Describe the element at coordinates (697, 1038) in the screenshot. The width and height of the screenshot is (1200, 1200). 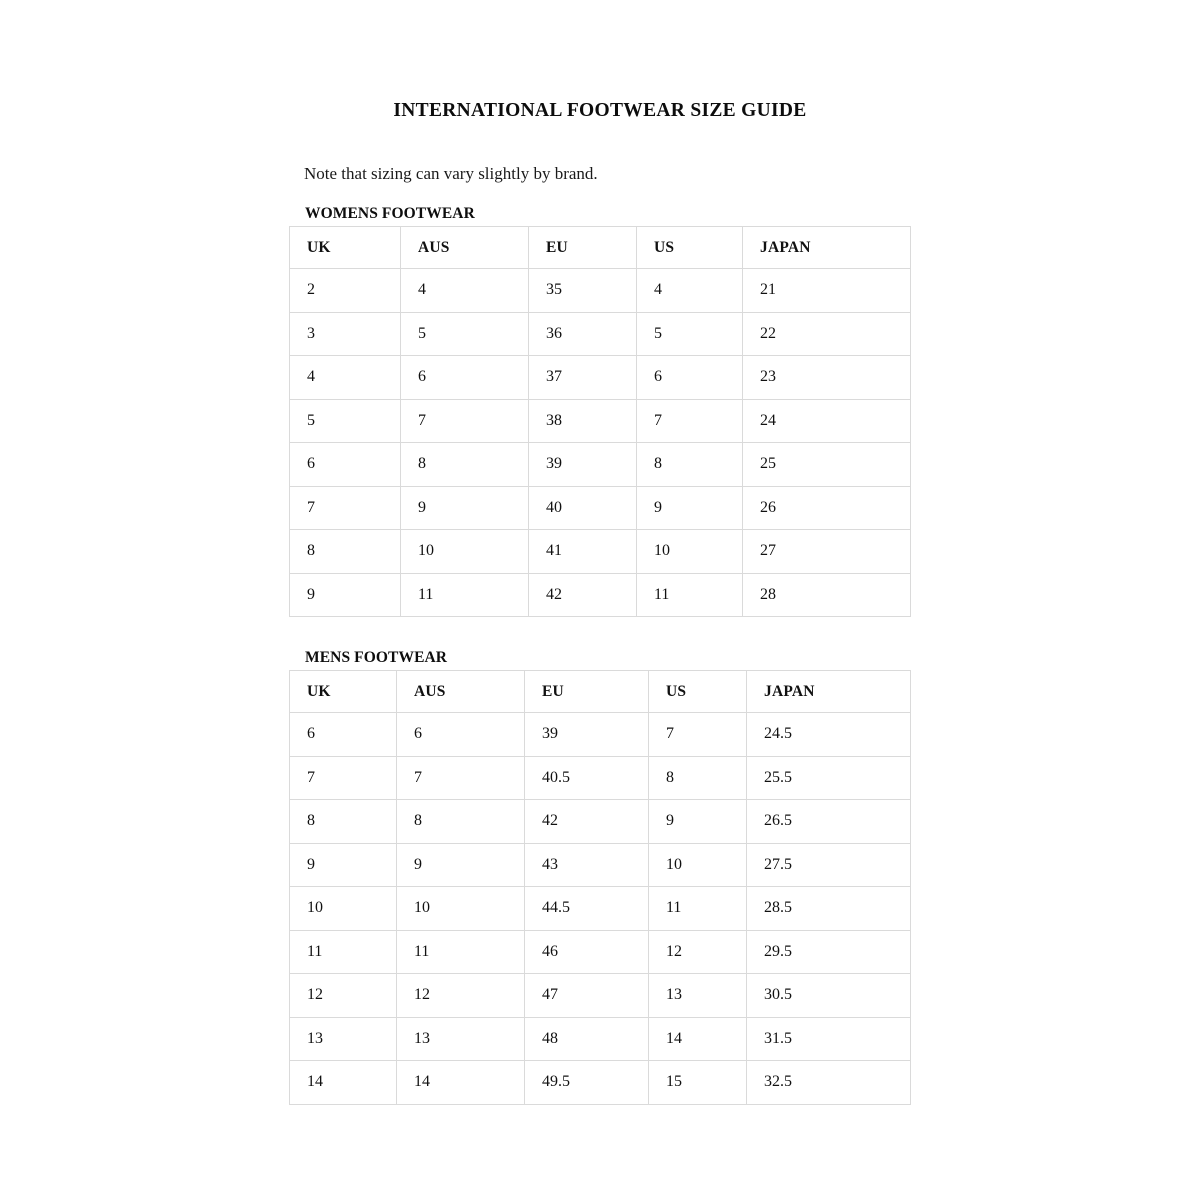
I see `cell-us: 14` at that location.